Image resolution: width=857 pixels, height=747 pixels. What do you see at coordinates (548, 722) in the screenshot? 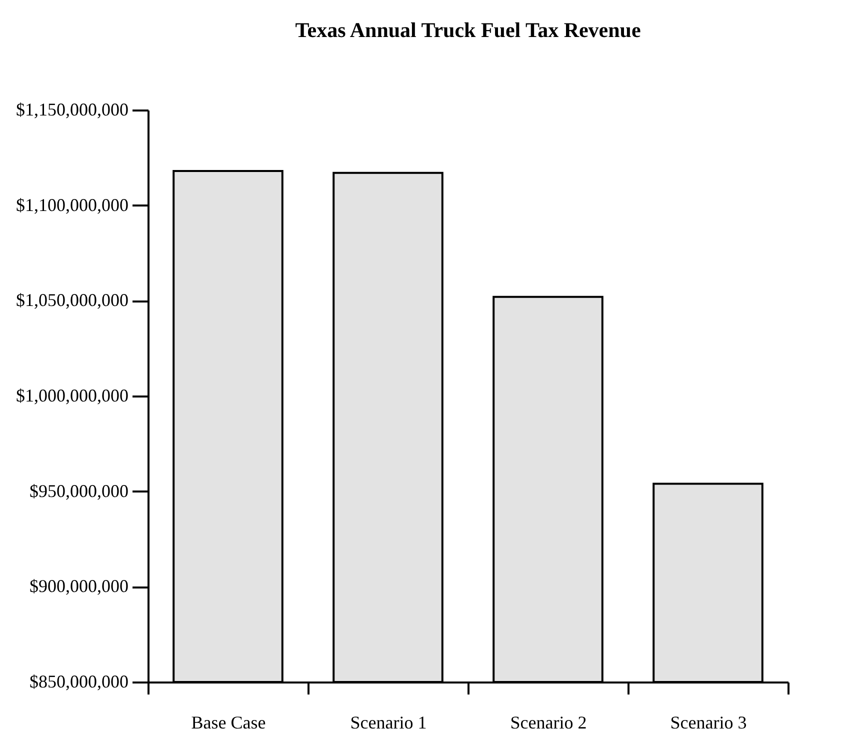
I see `x-tick-label: Scenario 2` at bounding box center [548, 722].